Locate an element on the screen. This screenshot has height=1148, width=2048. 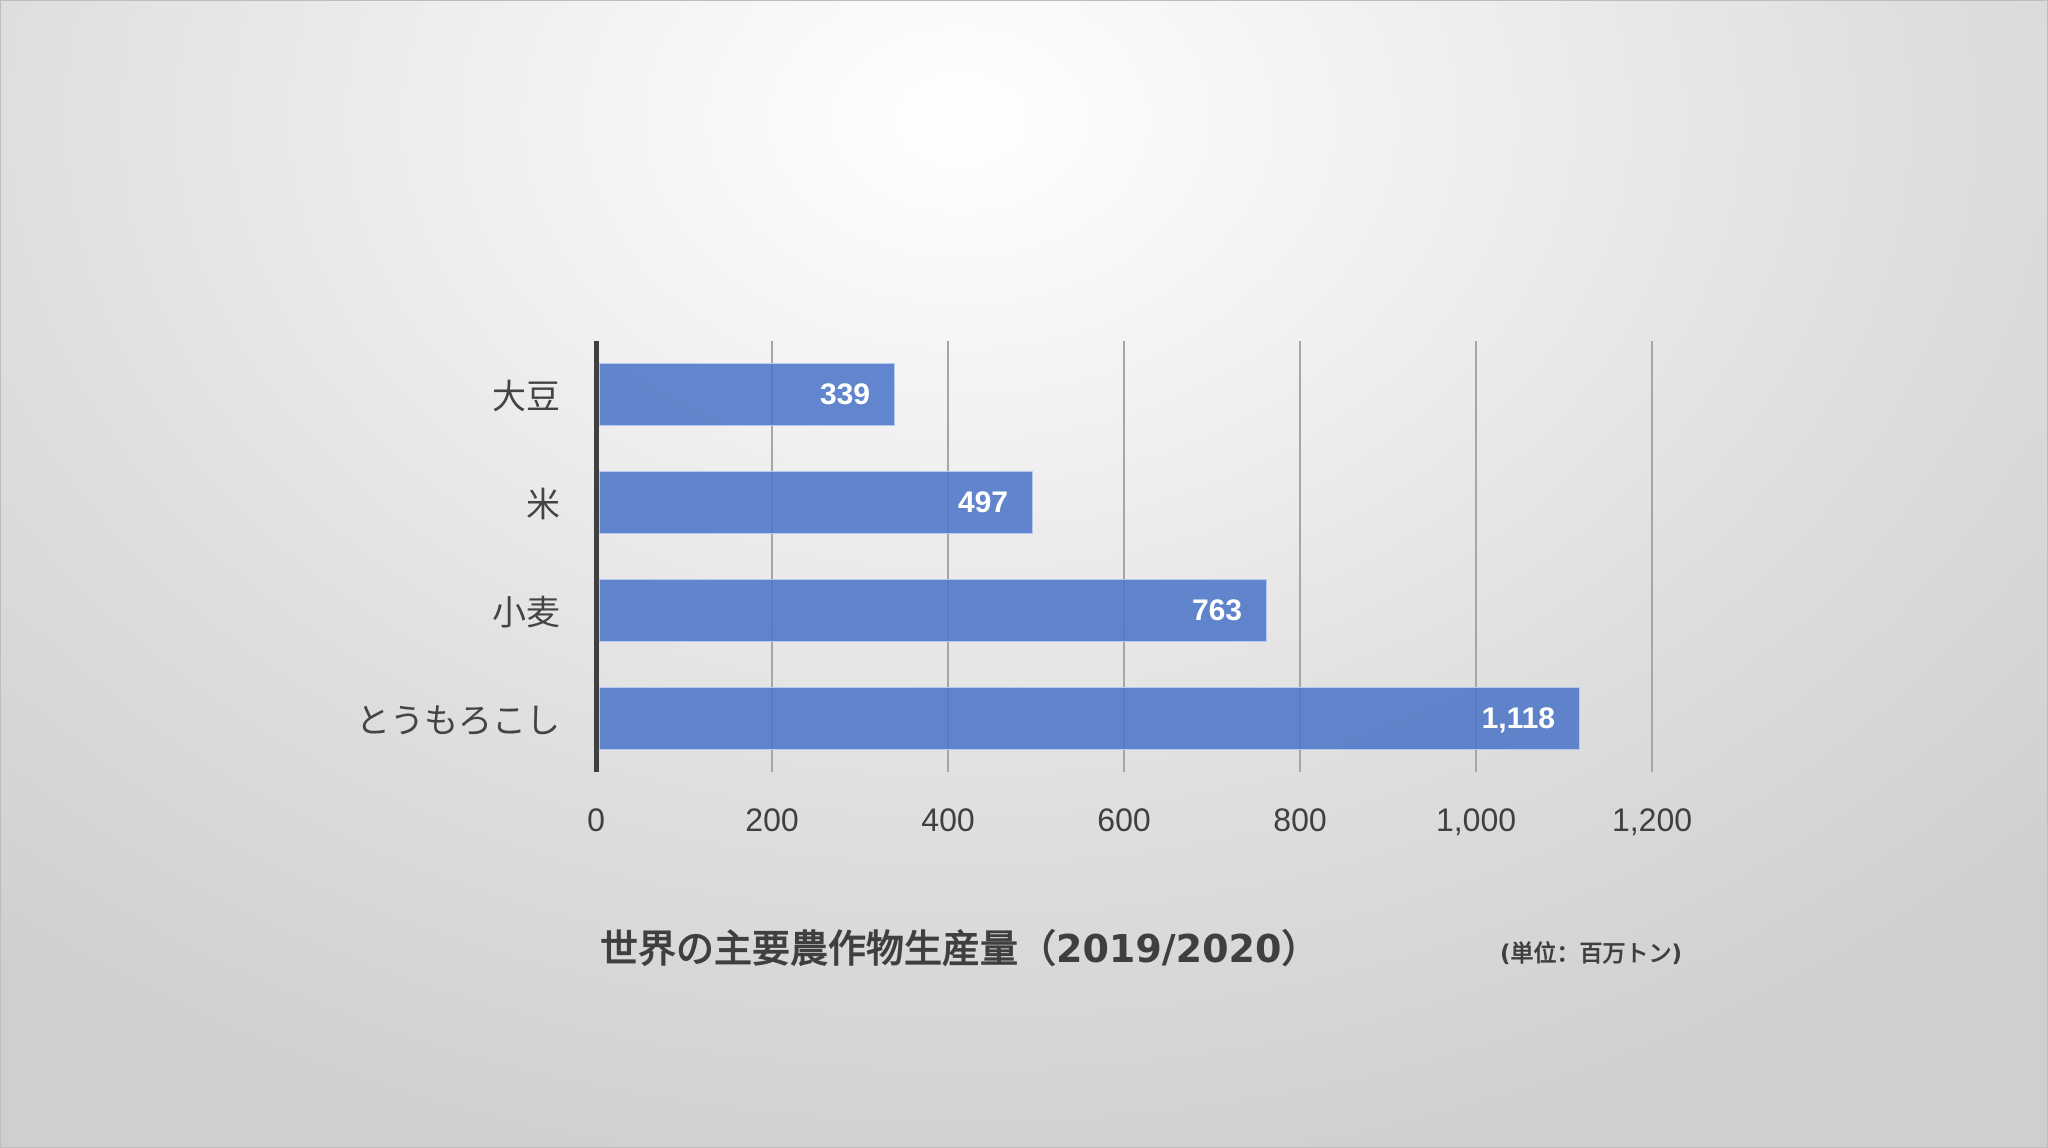
bar-soybean: 339 is located at coordinates (747, 394).